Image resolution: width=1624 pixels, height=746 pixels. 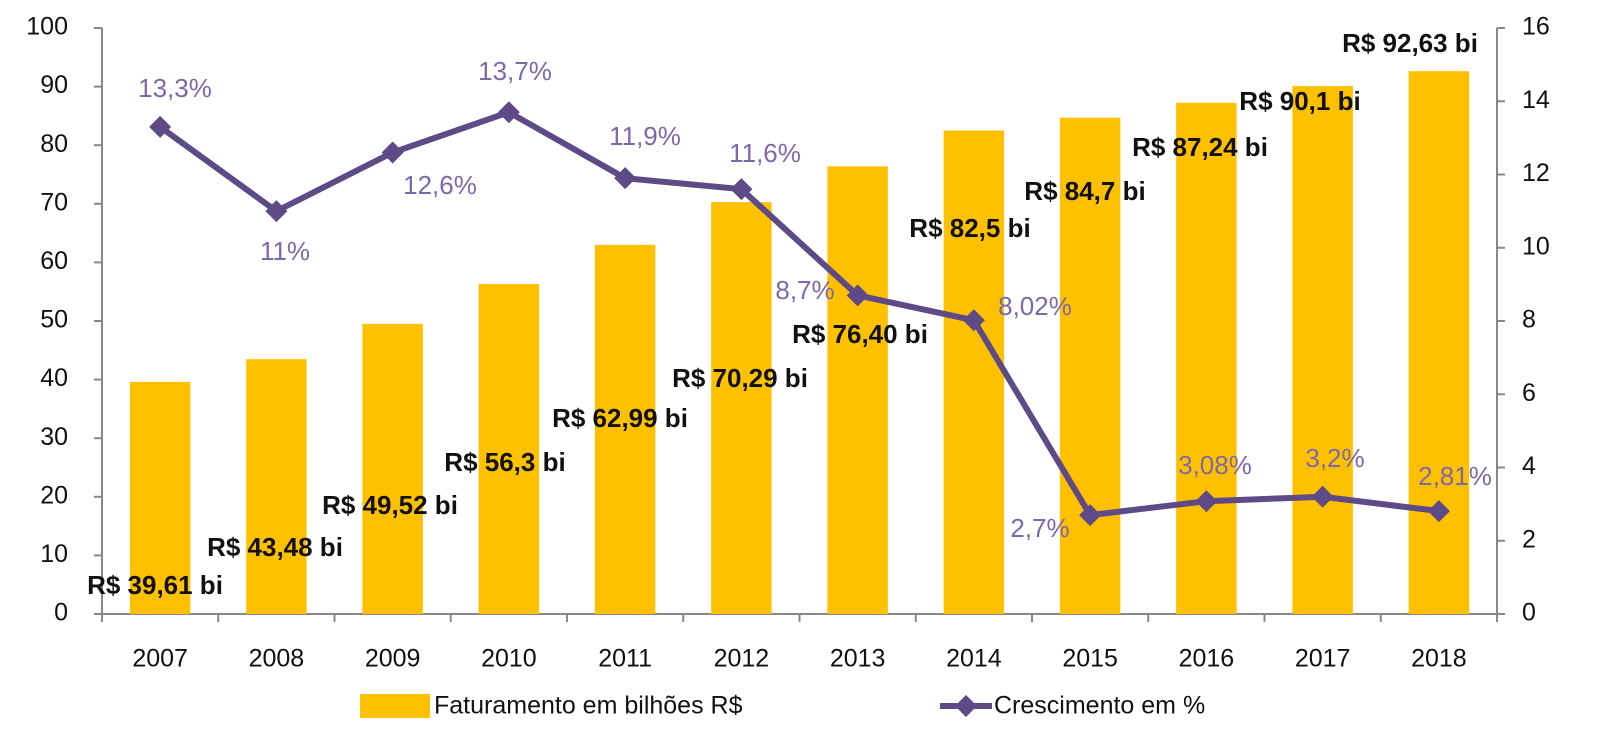 What do you see at coordinates (1207, 659) in the screenshot?
I see `x-tick-label: 2016` at bounding box center [1207, 659].